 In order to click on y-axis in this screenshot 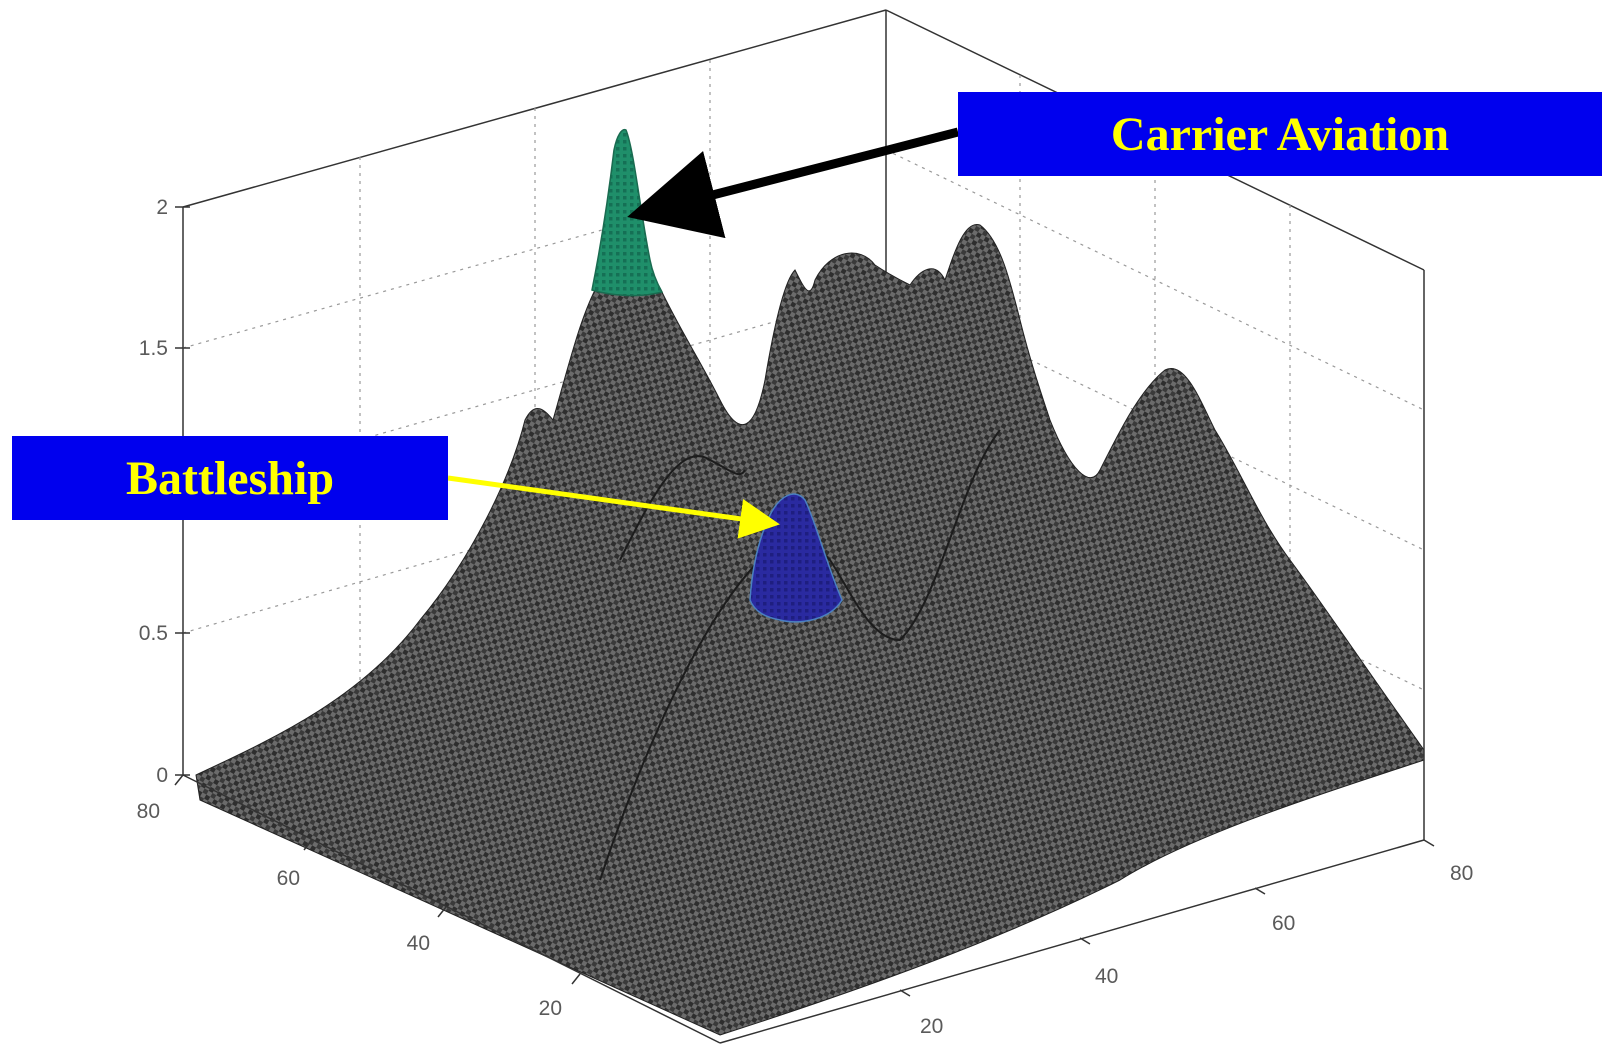, I will do `click(377, 879)`.